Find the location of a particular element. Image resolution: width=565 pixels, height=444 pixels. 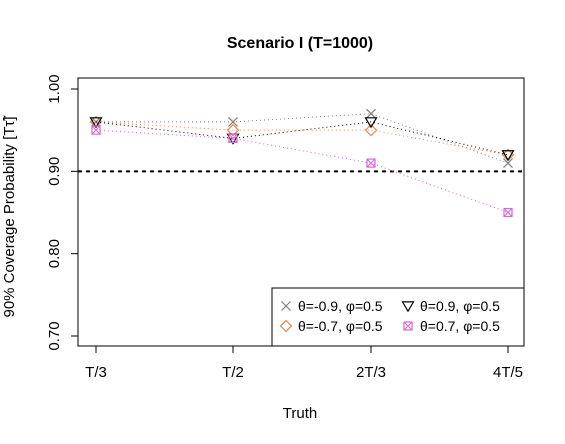

legend-entry: θ=0.7, φ=0.5 is located at coordinates (451, 326).